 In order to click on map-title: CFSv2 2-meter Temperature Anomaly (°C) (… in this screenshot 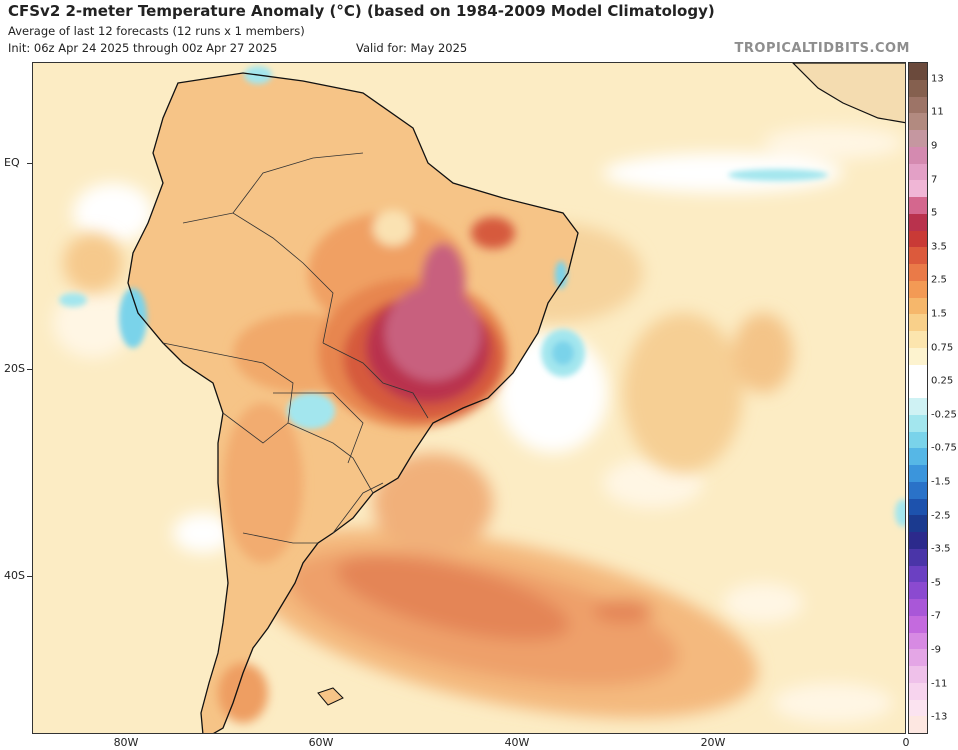, I will do `click(361, 11)`.